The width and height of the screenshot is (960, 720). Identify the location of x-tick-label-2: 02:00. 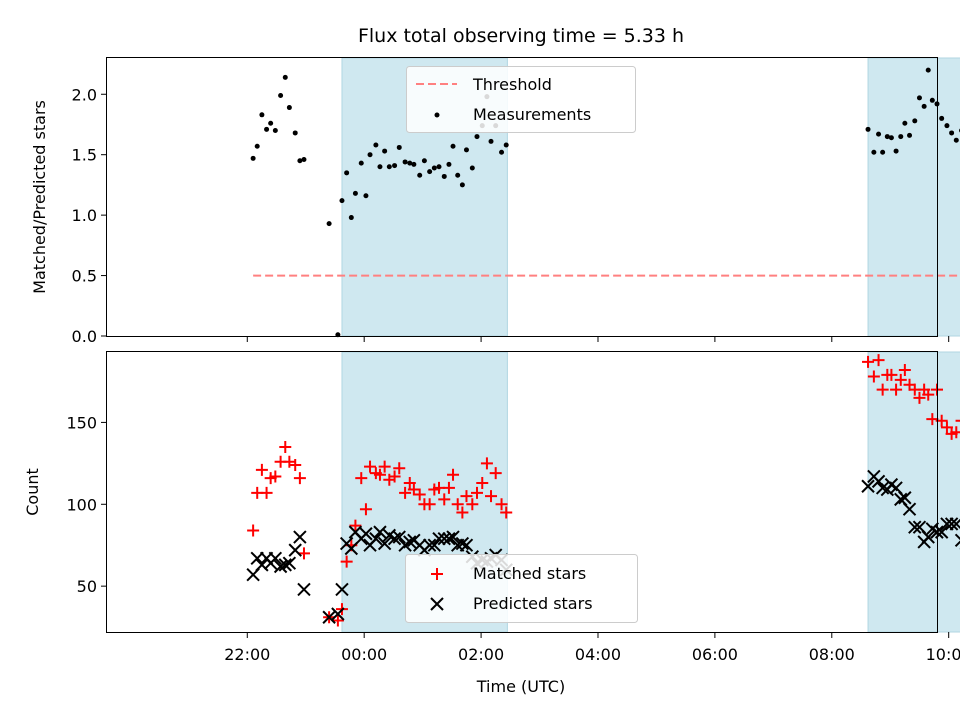
(481, 654).